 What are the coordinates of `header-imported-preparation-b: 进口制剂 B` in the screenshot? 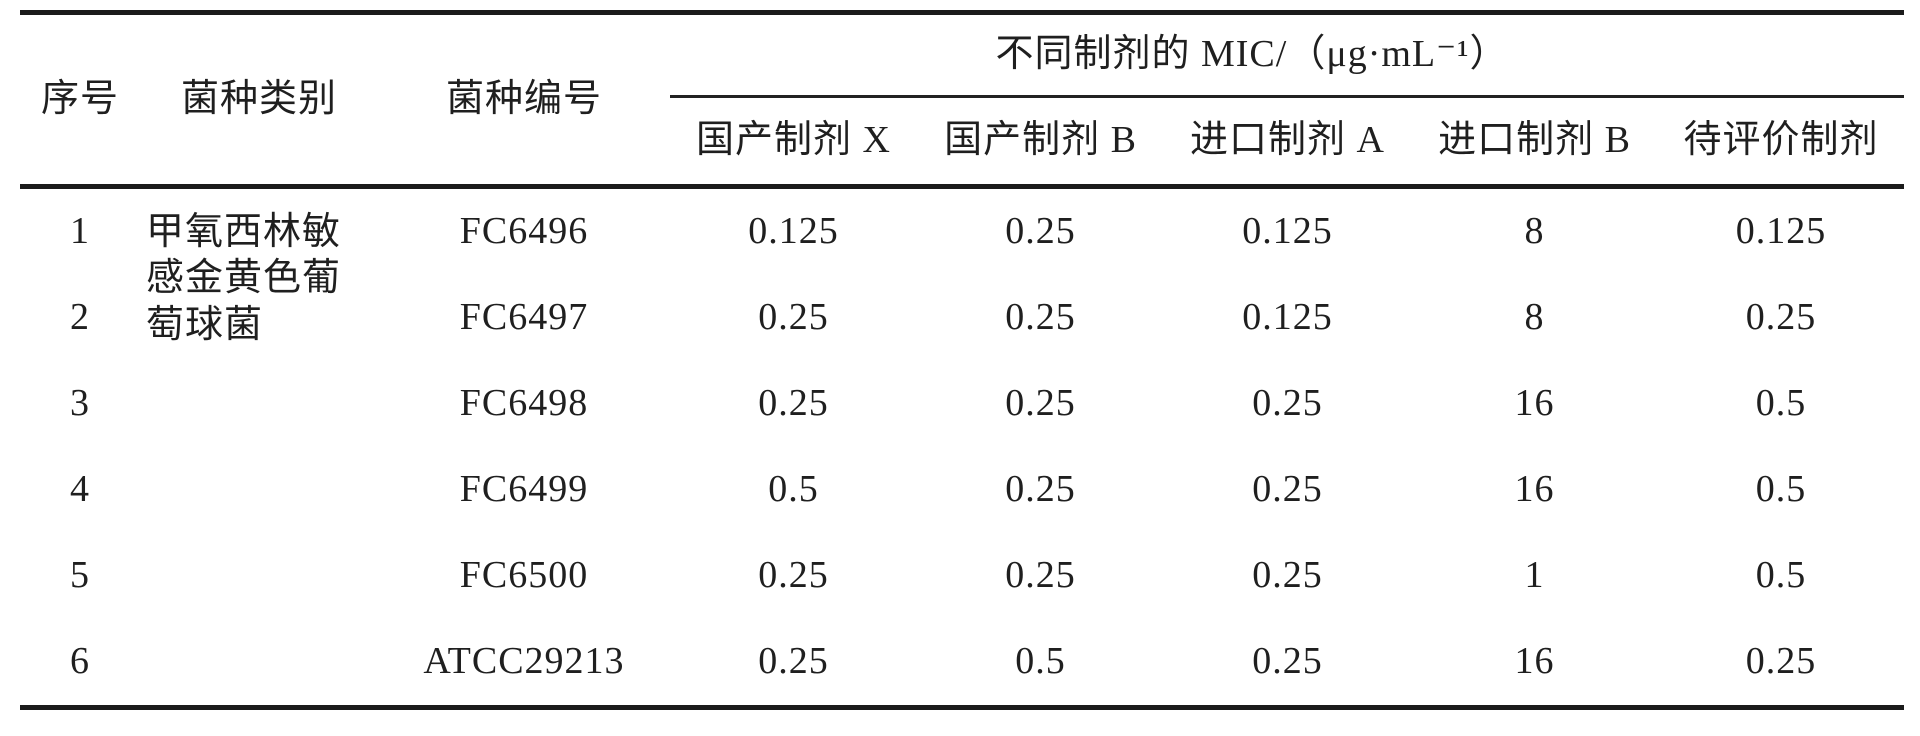 It's located at (1534, 140).